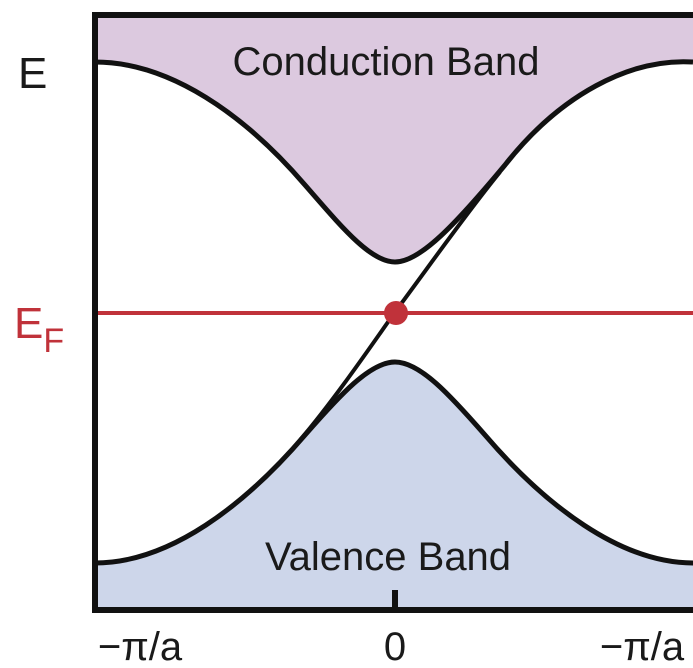  Describe the element at coordinates (32, 73) in the screenshot. I see `energy-axis-label: E` at that location.